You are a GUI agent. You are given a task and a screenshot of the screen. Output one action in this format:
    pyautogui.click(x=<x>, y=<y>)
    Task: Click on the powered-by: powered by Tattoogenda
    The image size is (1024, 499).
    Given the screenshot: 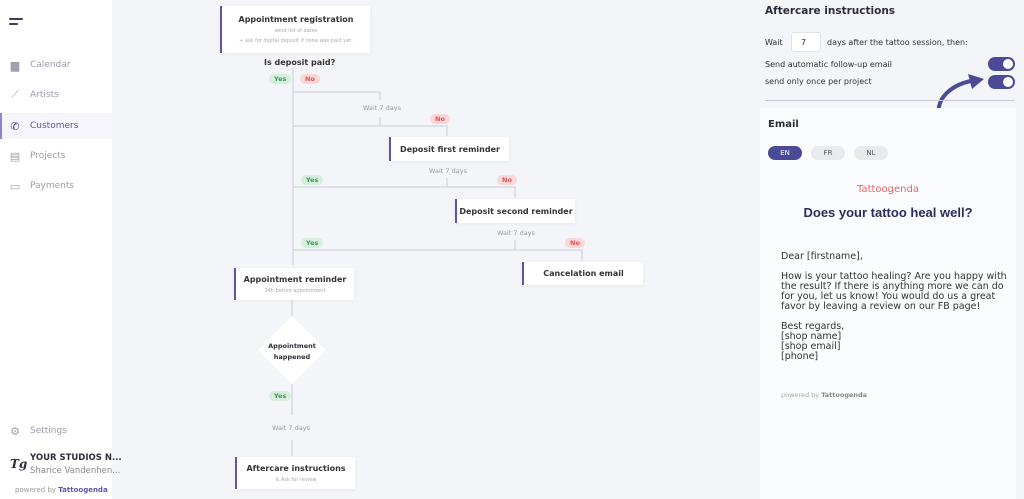 What is the action you would take?
    pyautogui.click(x=61, y=490)
    